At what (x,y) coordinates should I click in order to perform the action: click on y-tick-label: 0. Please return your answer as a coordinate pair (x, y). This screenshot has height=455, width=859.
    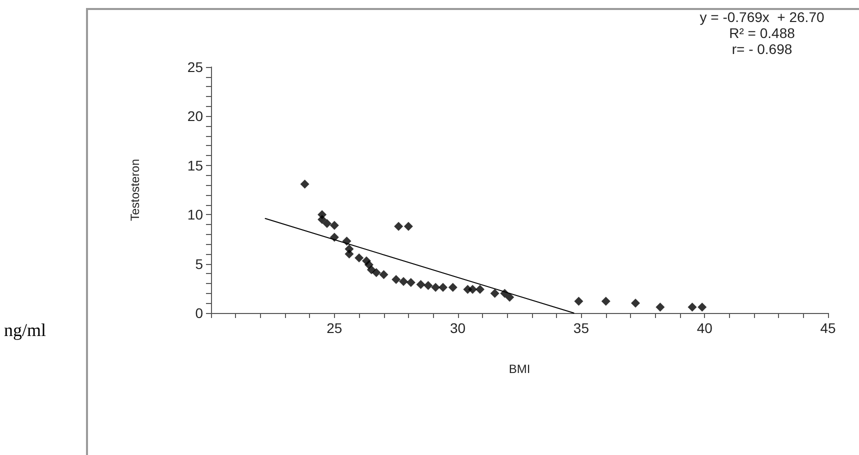
    Looking at the image, I should click on (199, 313).